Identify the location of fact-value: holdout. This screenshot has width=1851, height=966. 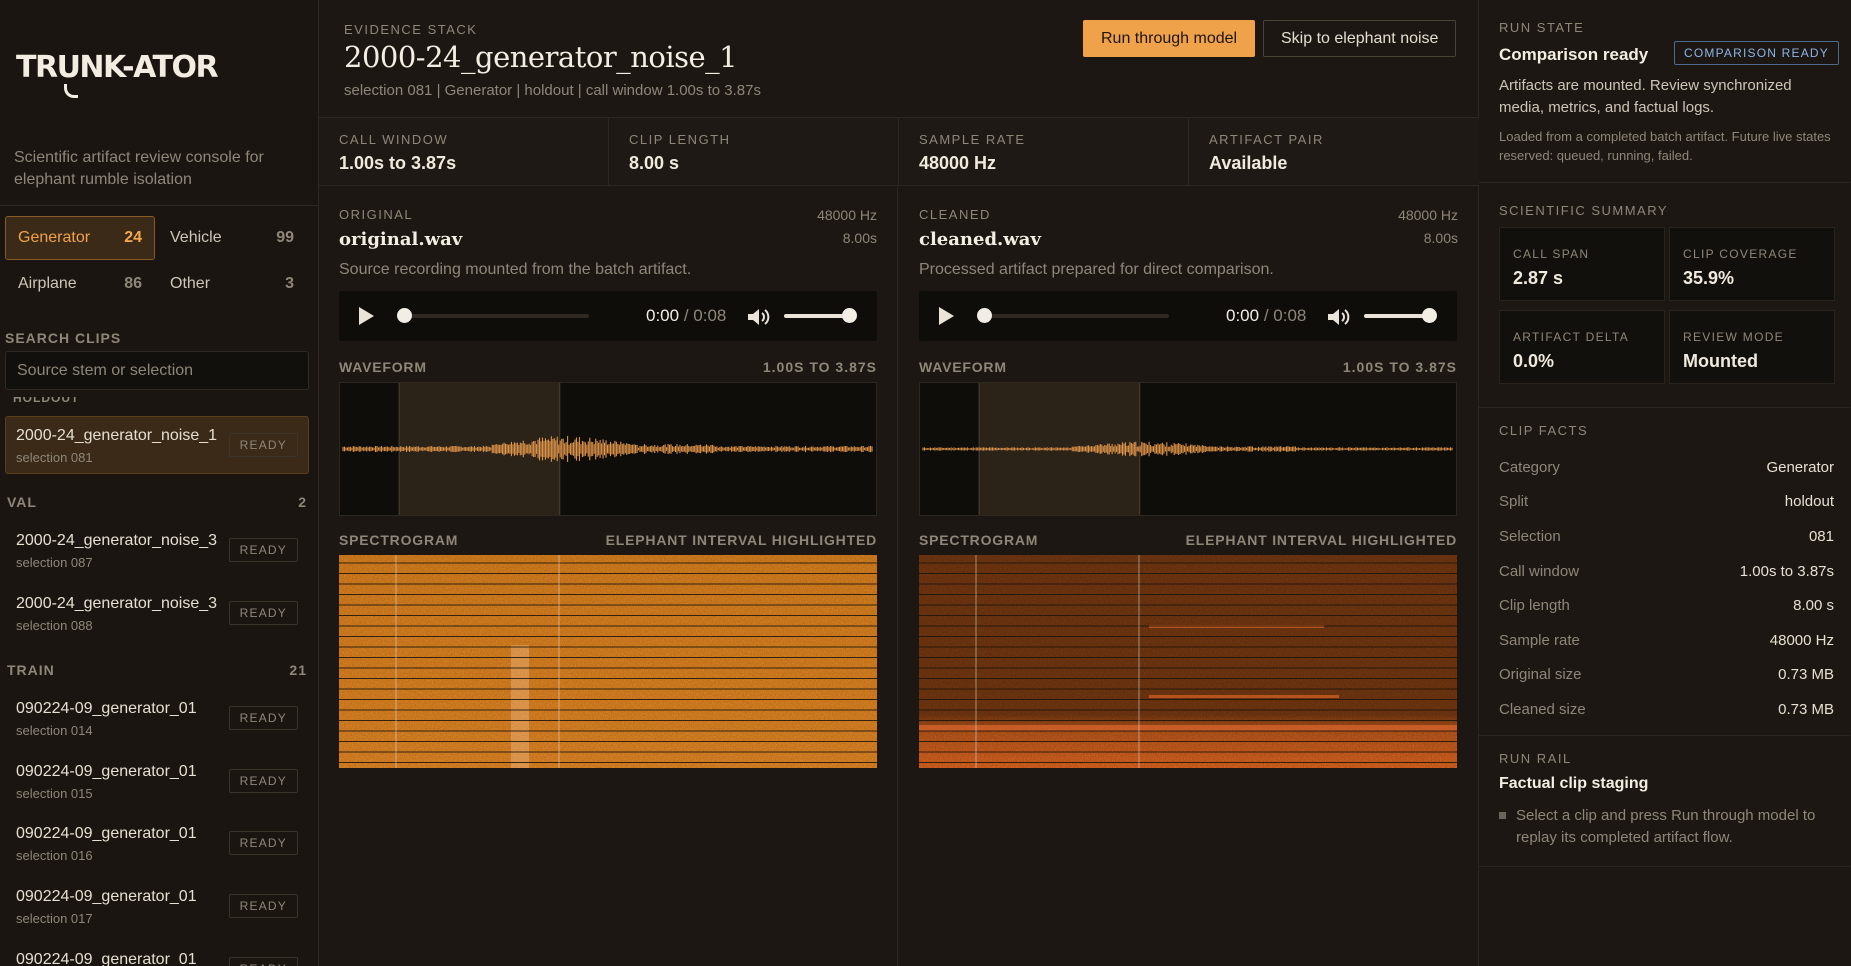
(1809, 502).